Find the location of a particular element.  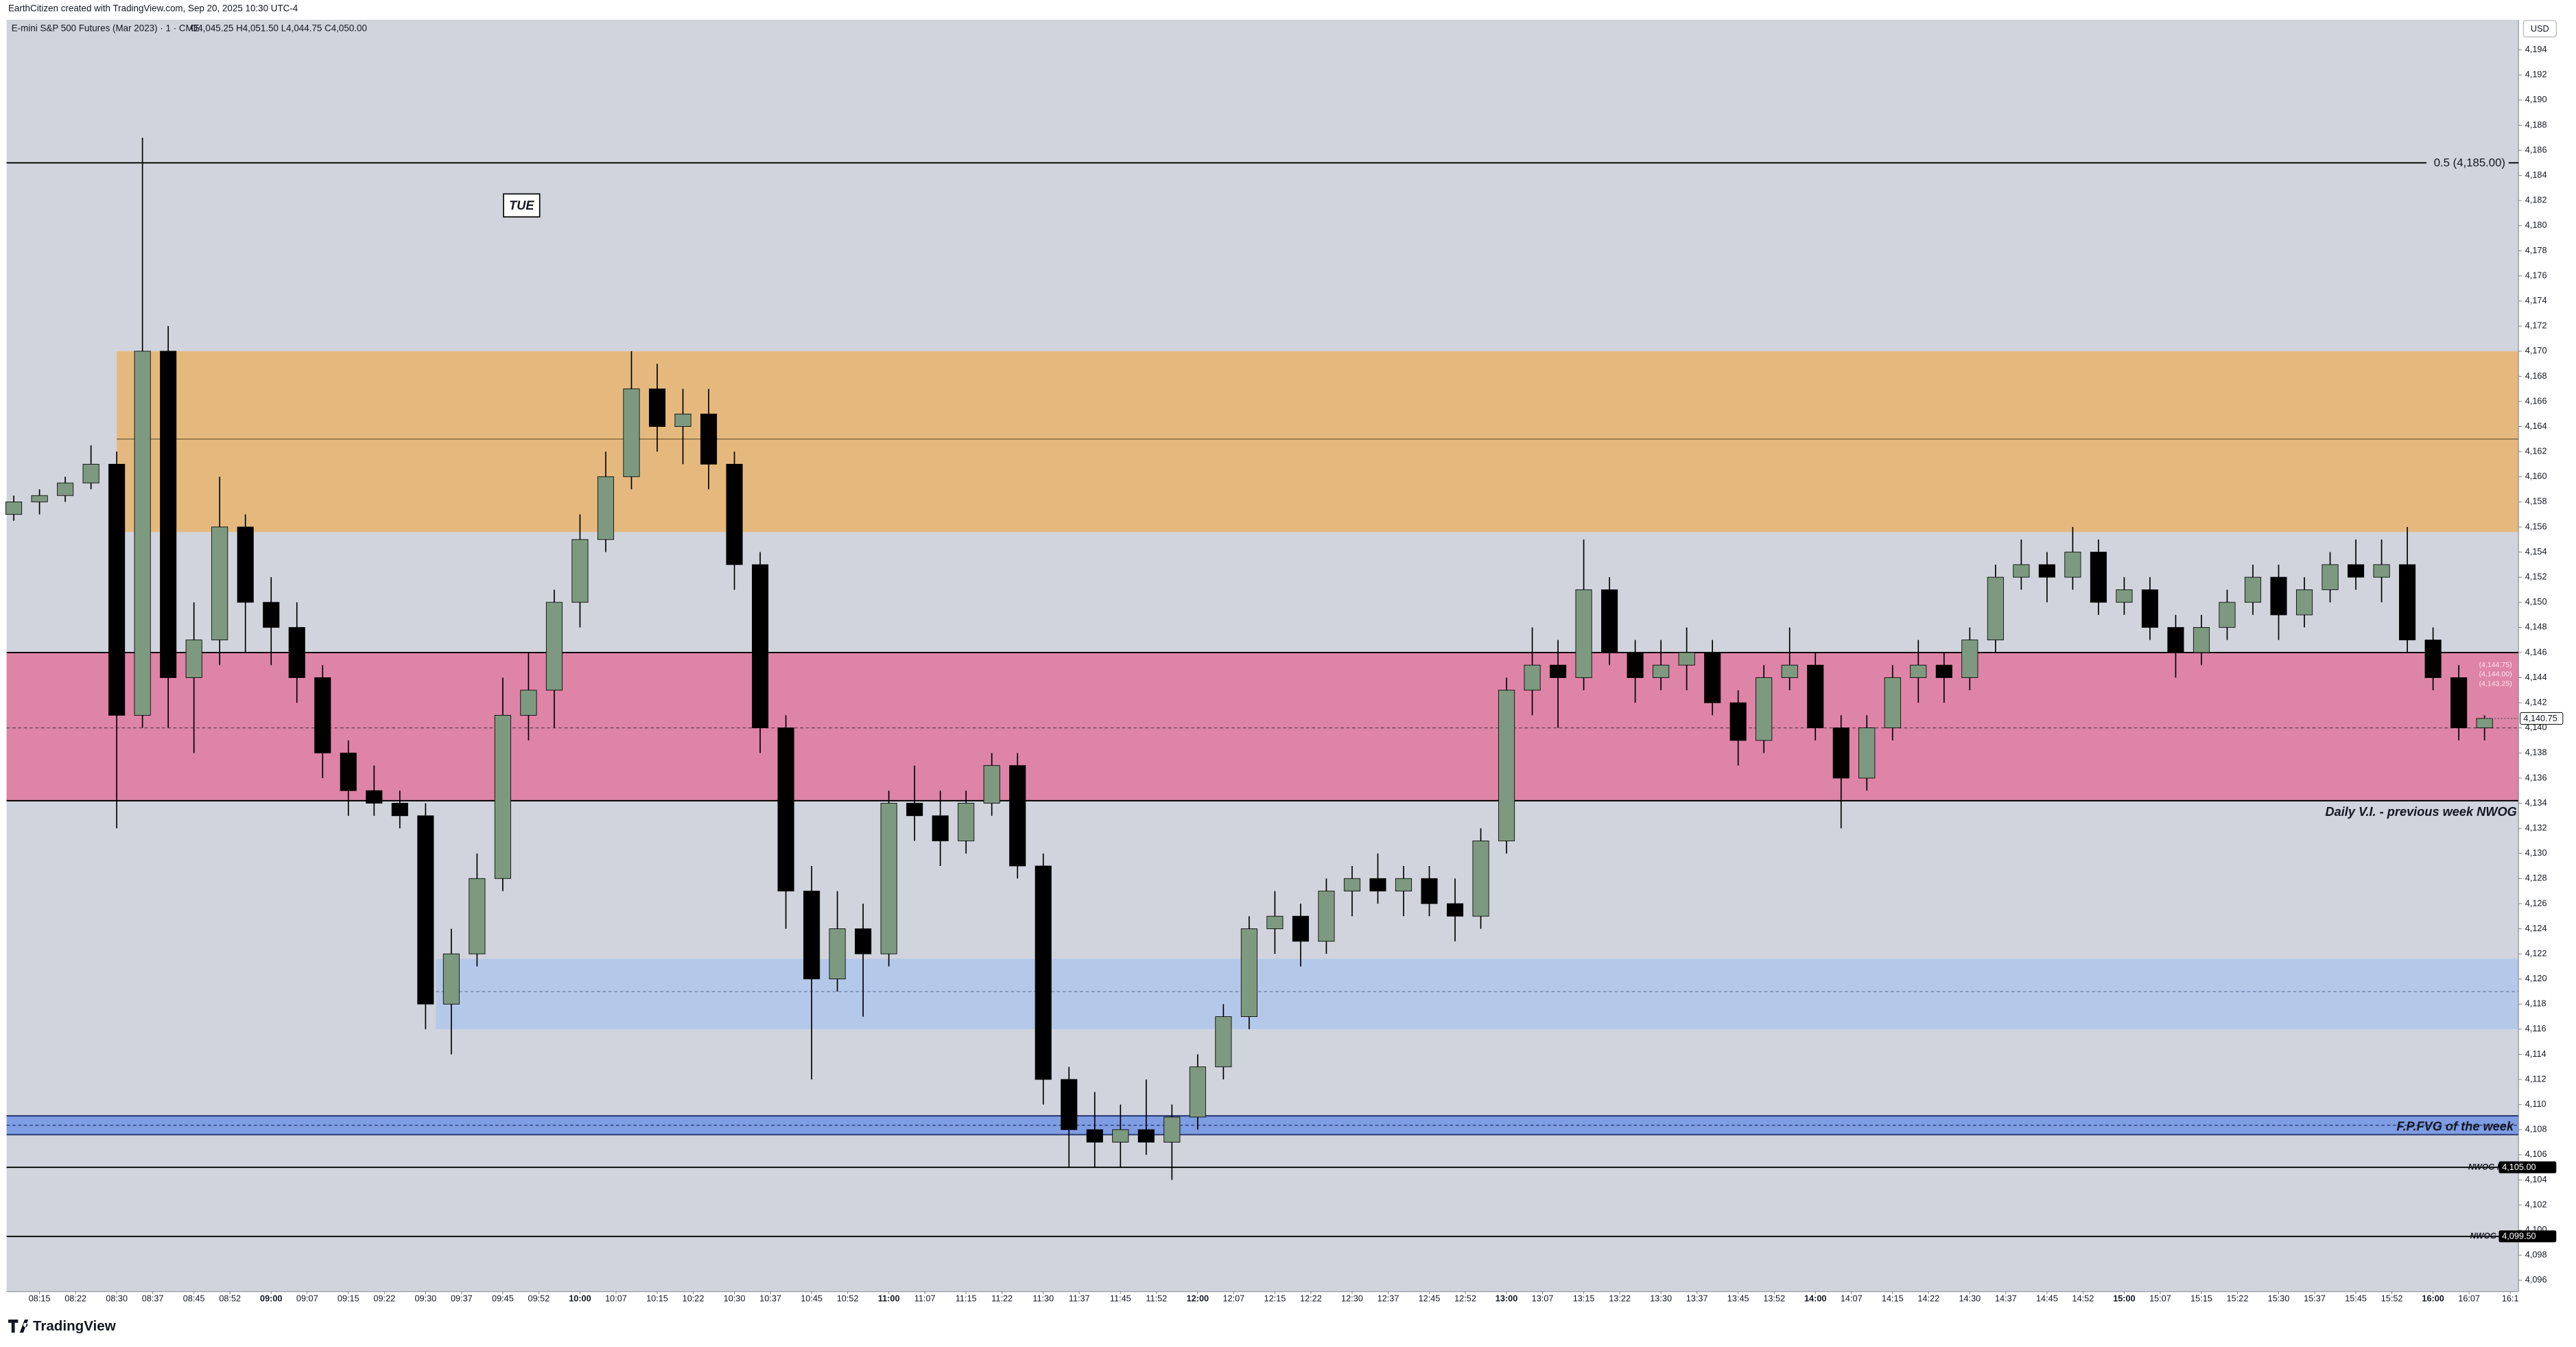

x-tick-label: 13:37 is located at coordinates (1697, 1298).